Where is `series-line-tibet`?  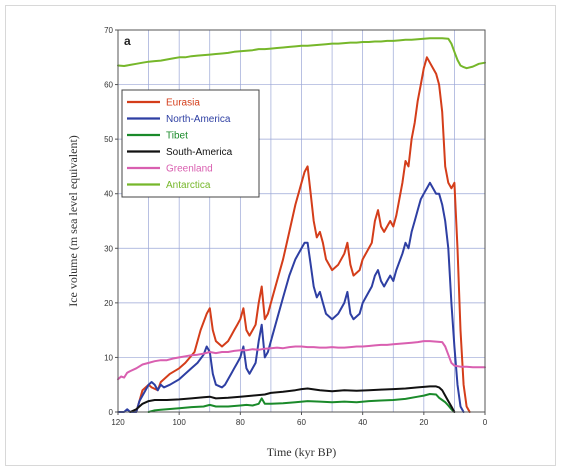 series-line-tibet is located at coordinates (301, 403).